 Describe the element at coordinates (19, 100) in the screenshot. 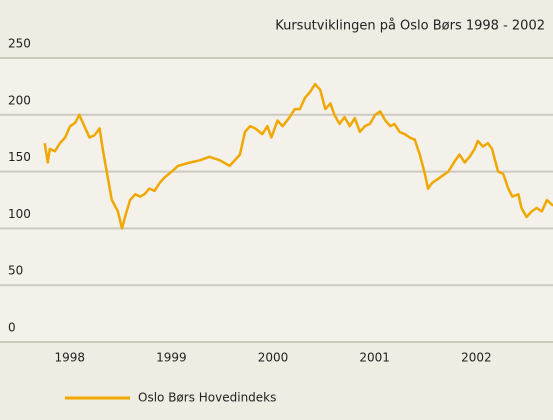

I see `y-tick-label: 200` at that location.